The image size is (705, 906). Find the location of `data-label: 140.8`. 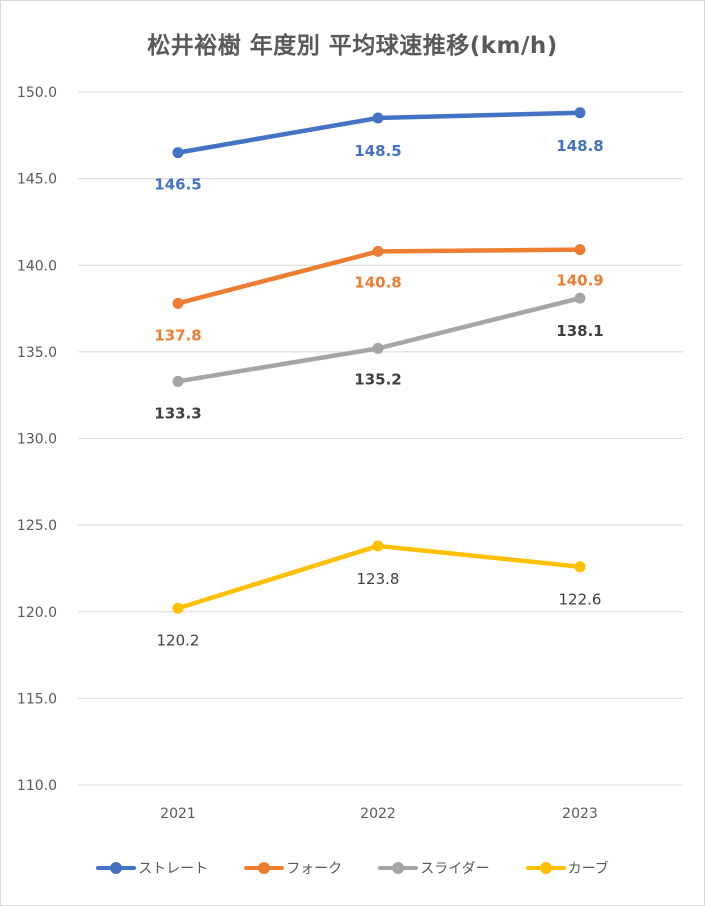

data-label: 140.8 is located at coordinates (377, 282).